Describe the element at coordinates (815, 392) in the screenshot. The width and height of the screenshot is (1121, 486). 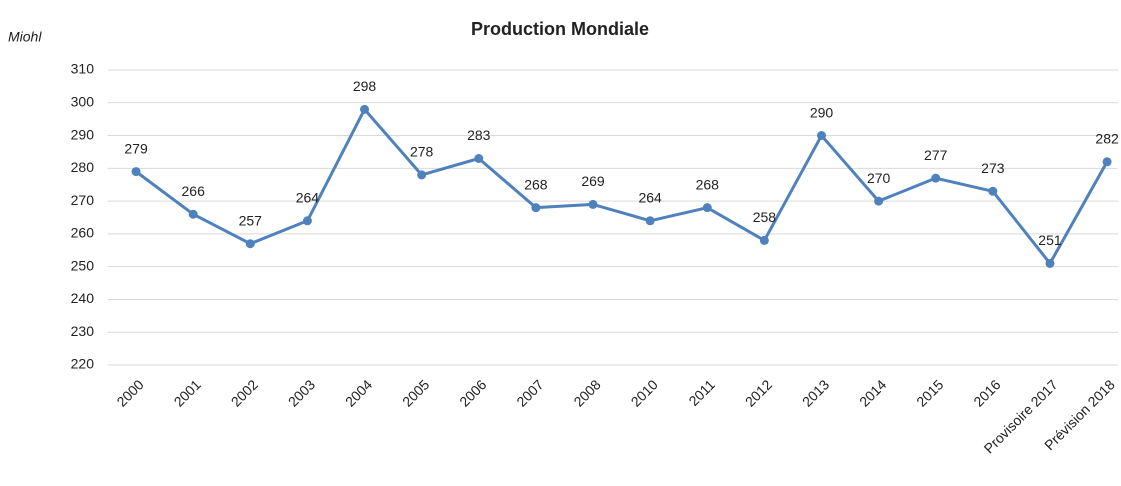
I see `x-tick-label: 2013` at that location.